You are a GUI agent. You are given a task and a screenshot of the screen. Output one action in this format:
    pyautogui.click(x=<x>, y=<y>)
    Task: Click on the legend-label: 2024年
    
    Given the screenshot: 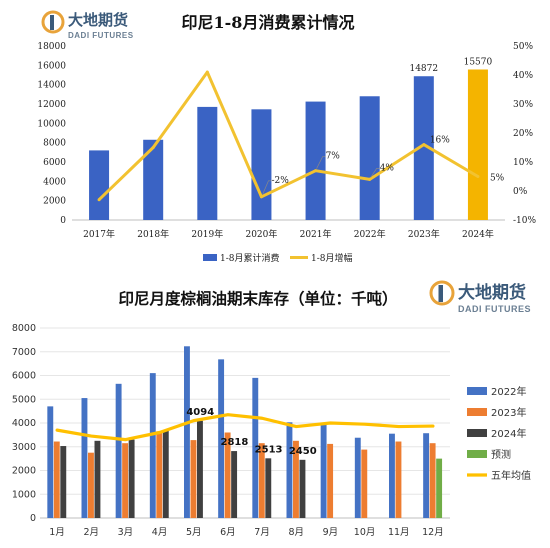 What is the action you would take?
    pyautogui.click(x=508, y=433)
    